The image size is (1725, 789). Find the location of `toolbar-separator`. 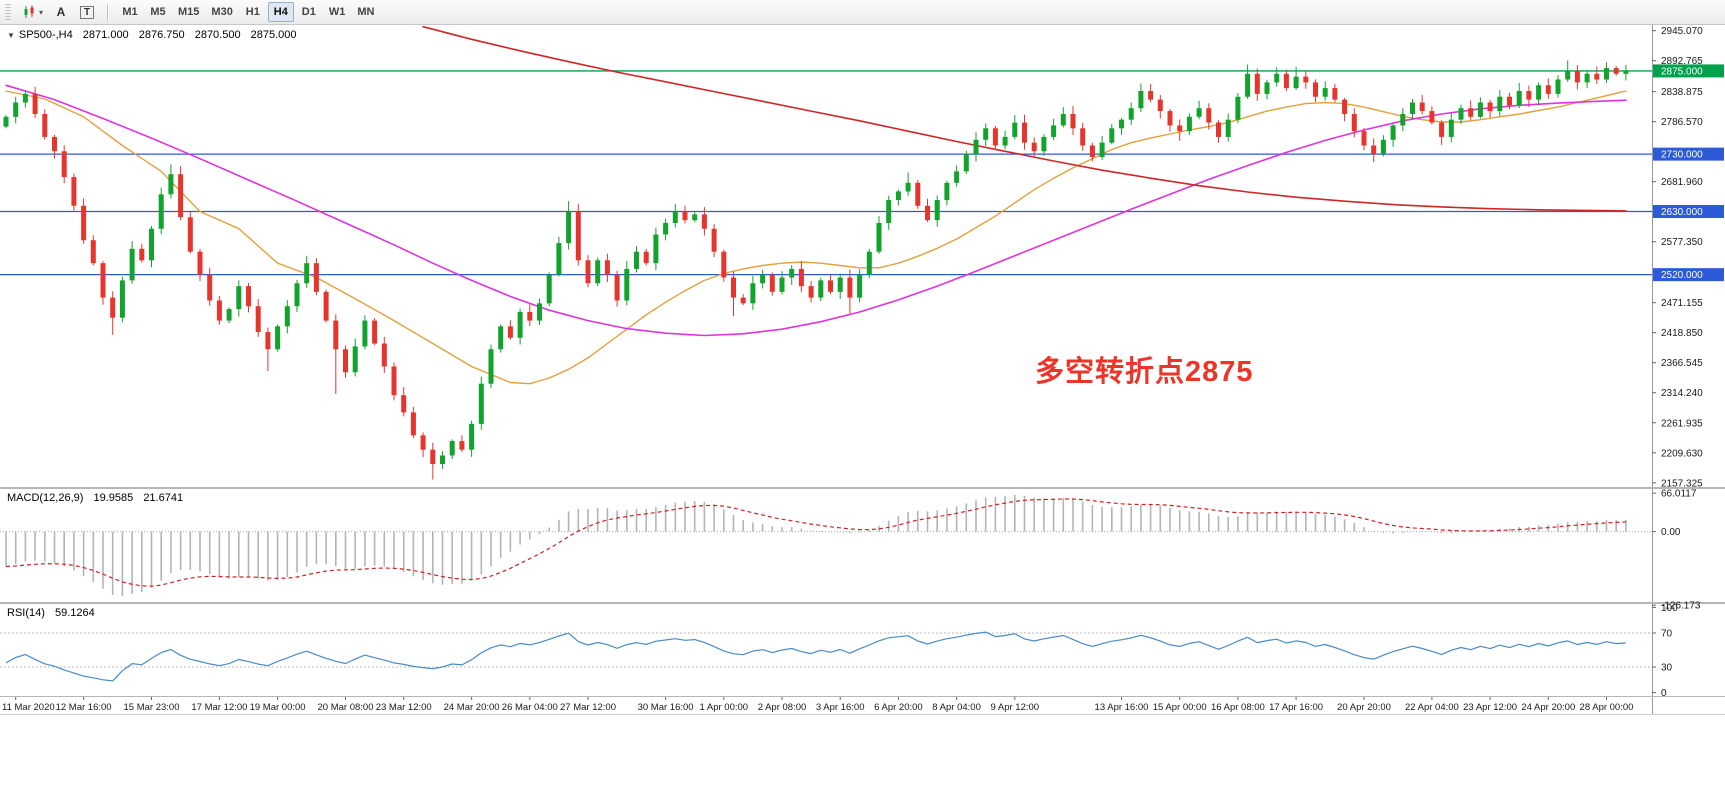

toolbar-separator is located at coordinates (108, 12).